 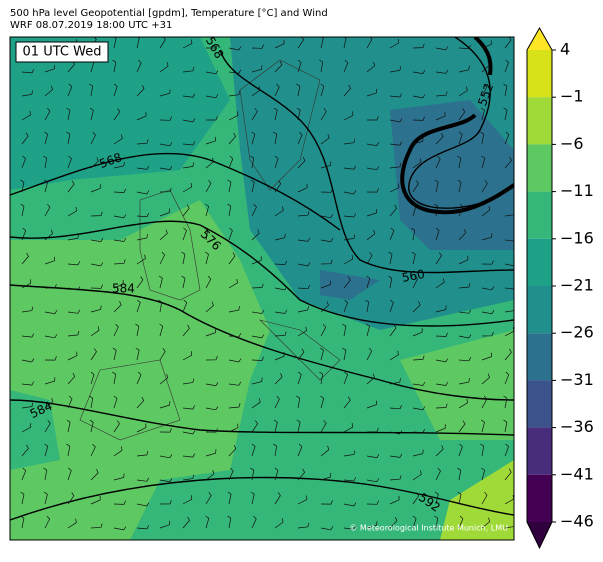 I want to click on time-label: 01 UTC Wed, so click(x=62, y=52).